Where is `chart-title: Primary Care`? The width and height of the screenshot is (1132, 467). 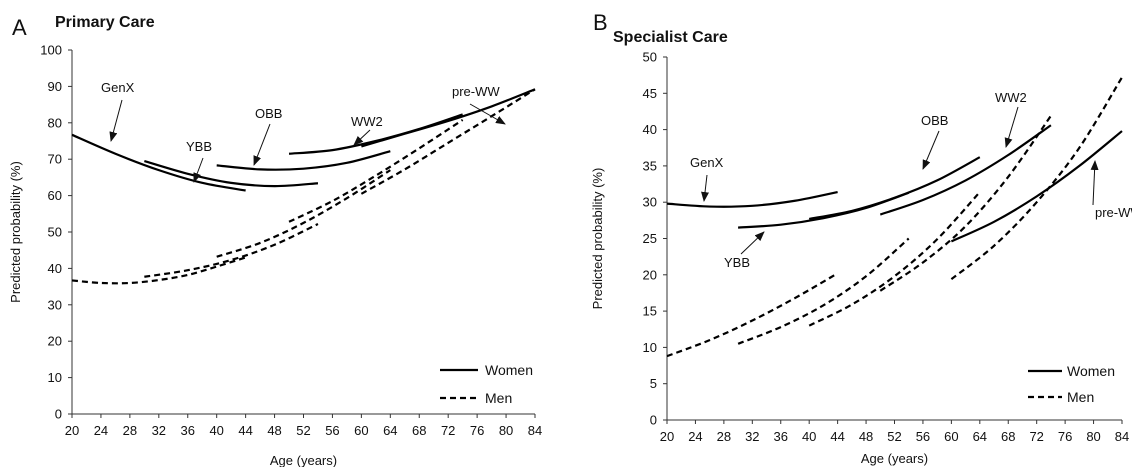
chart-title: Primary Care is located at coordinates (105, 22).